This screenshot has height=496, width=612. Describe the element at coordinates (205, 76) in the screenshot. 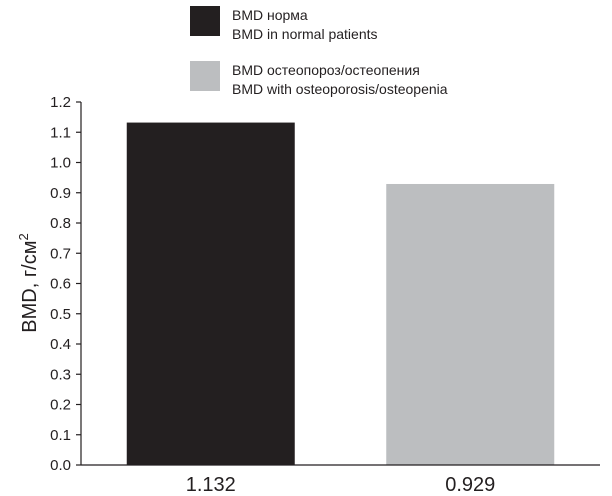

I see `legend-swatch-osteoporosis` at that location.